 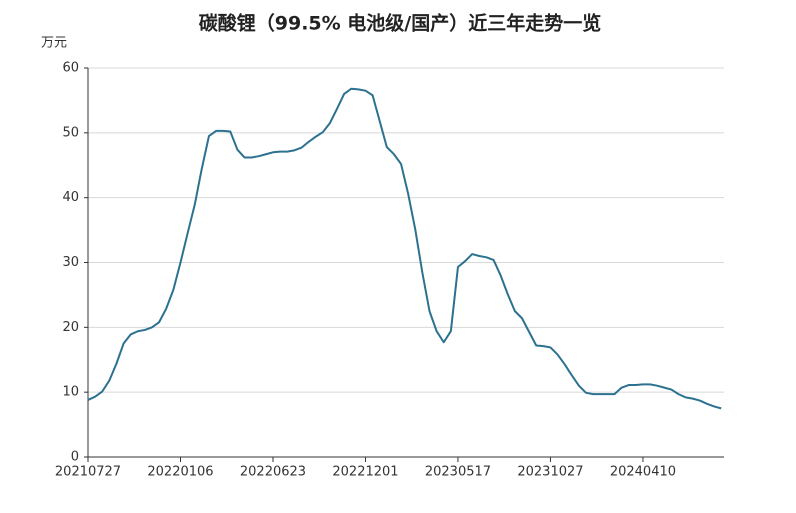 What do you see at coordinates (54, 43) in the screenshot?
I see `y-unit: 万元` at bounding box center [54, 43].